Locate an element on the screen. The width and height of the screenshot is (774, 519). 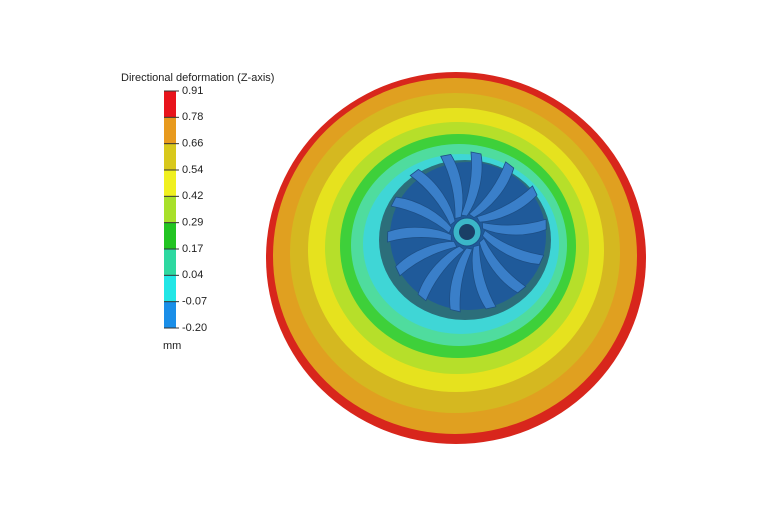
legend-label: 0.78 is located at coordinates (192, 117).